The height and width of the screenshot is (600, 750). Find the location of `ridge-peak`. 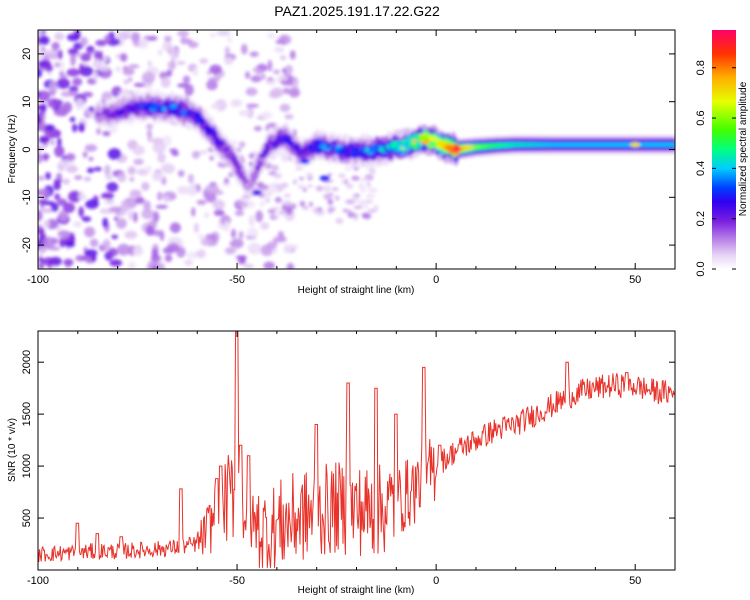

ridge-peak is located at coordinates (257, 192).